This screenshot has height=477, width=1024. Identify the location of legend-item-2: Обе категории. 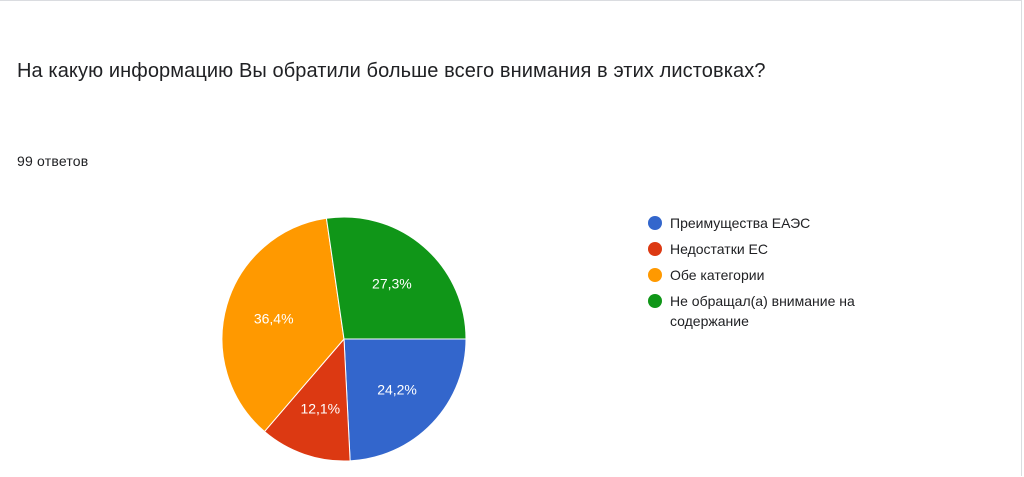
(778, 275).